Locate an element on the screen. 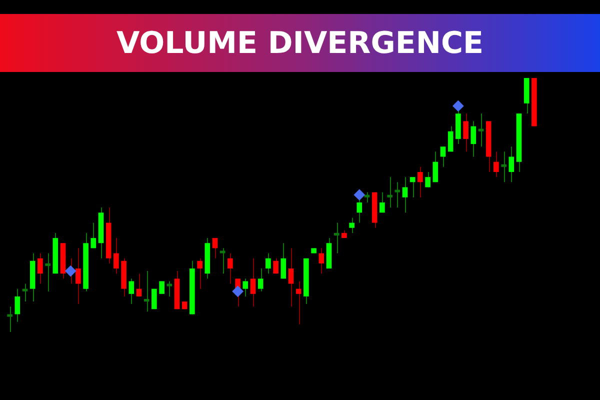 This screenshot has width=600, height=400. chart-title: VOLUME DIVERGENCE is located at coordinates (300, 43).